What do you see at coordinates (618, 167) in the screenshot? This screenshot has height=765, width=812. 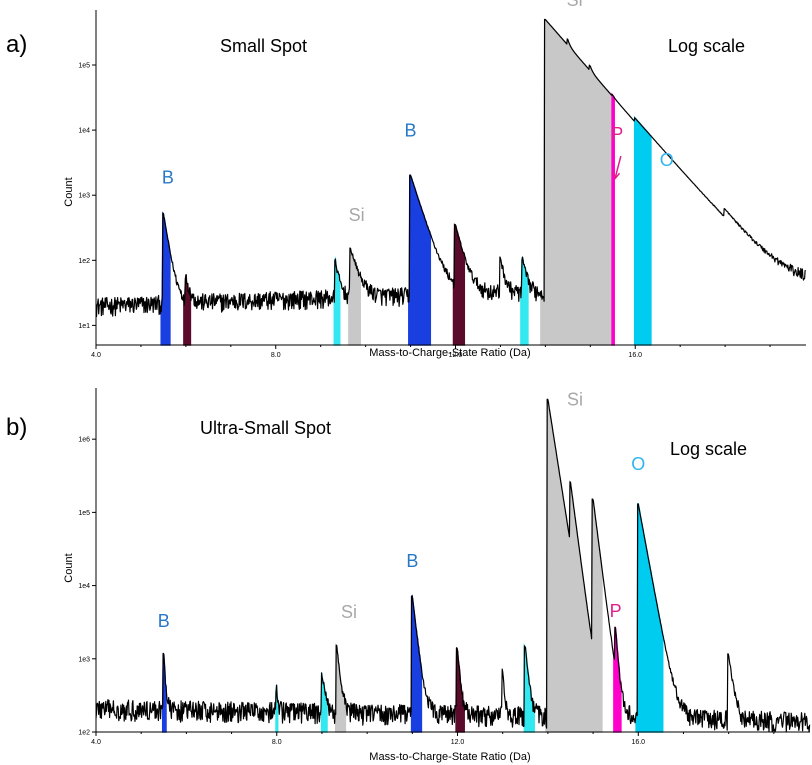 I see `annotation-arrow` at bounding box center [618, 167].